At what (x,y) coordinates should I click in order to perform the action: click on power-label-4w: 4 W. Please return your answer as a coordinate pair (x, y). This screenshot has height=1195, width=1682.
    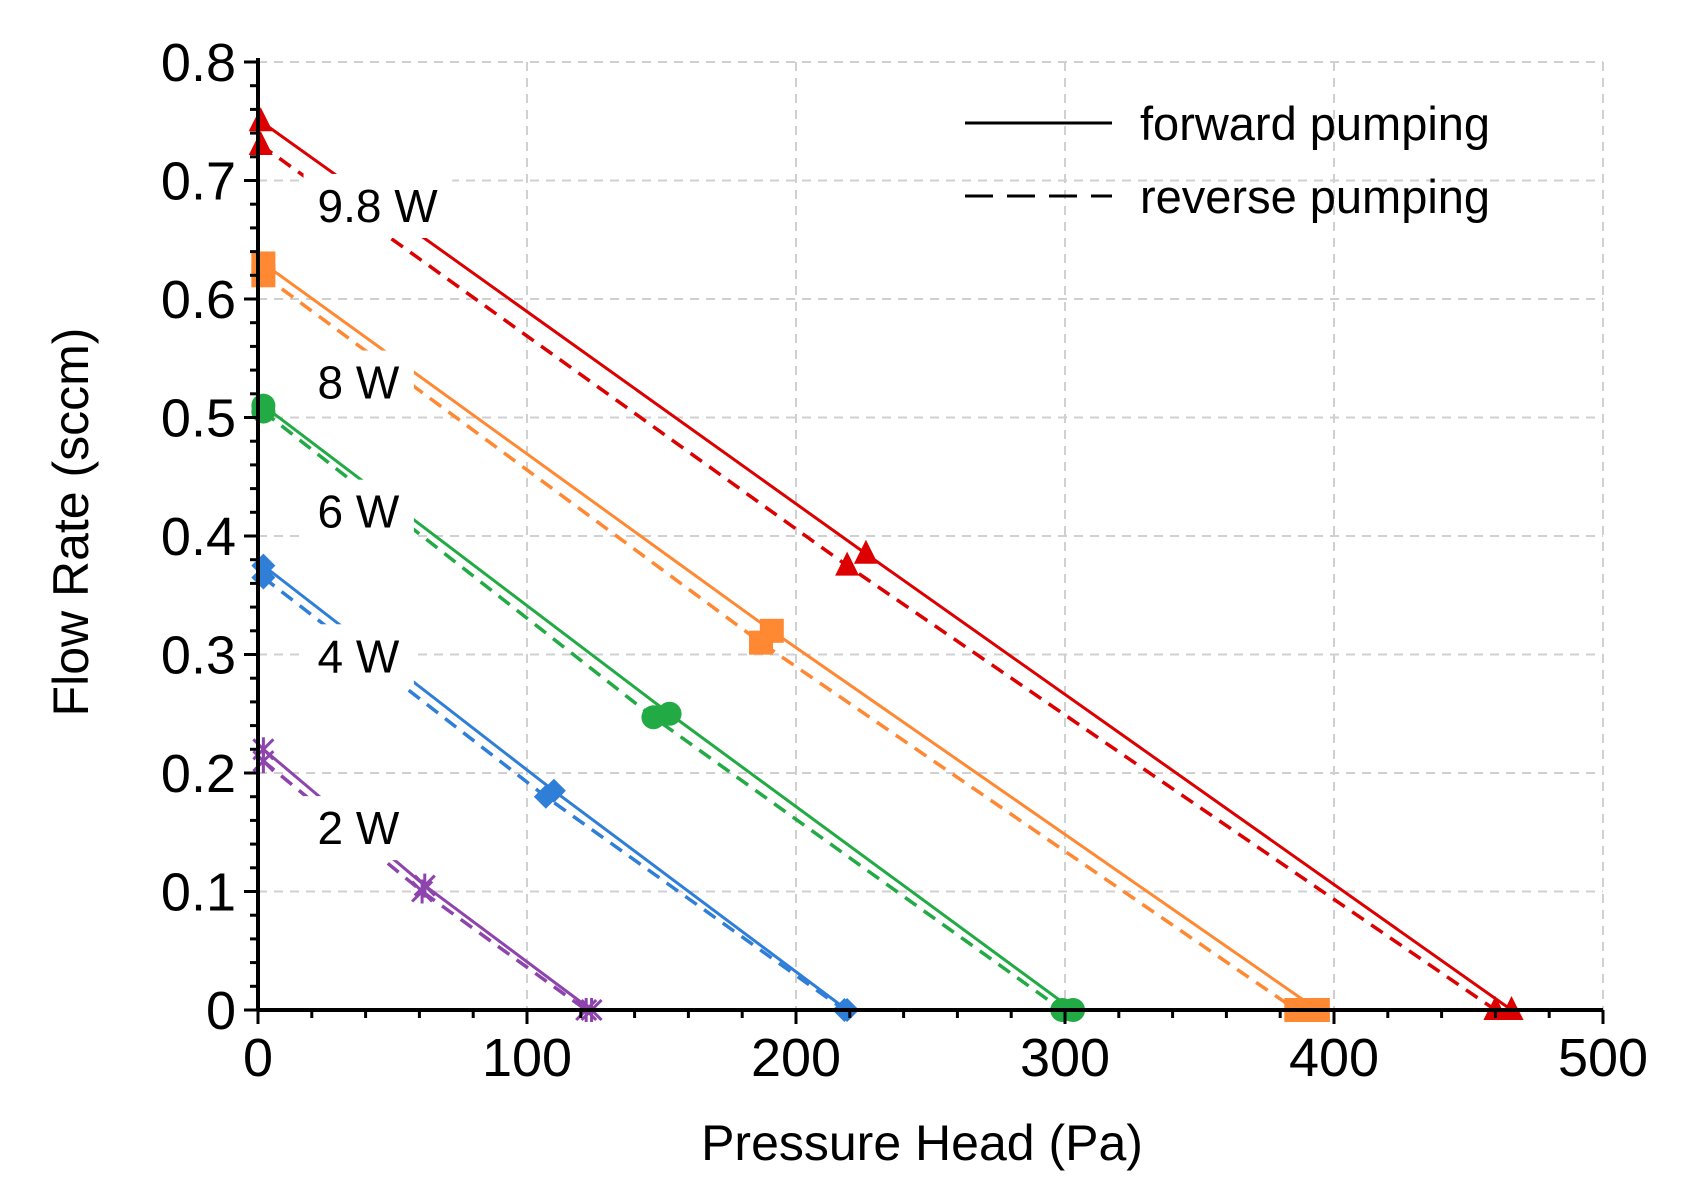
    Looking at the image, I should click on (359, 656).